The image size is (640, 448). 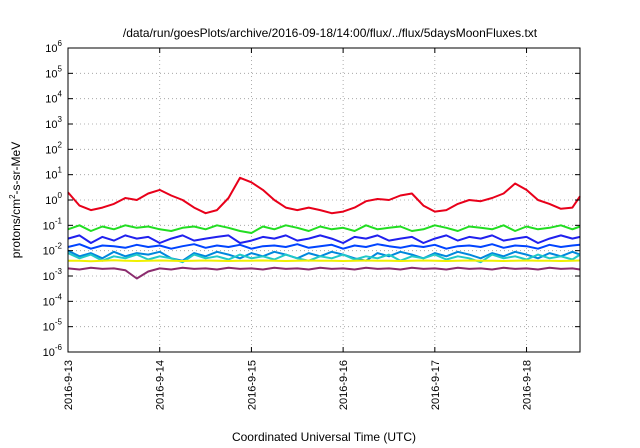 What do you see at coordinates (60, 43) in the screenshot?
I see `y-tick-label-exponent: 6` at bounding box center [60, 43].